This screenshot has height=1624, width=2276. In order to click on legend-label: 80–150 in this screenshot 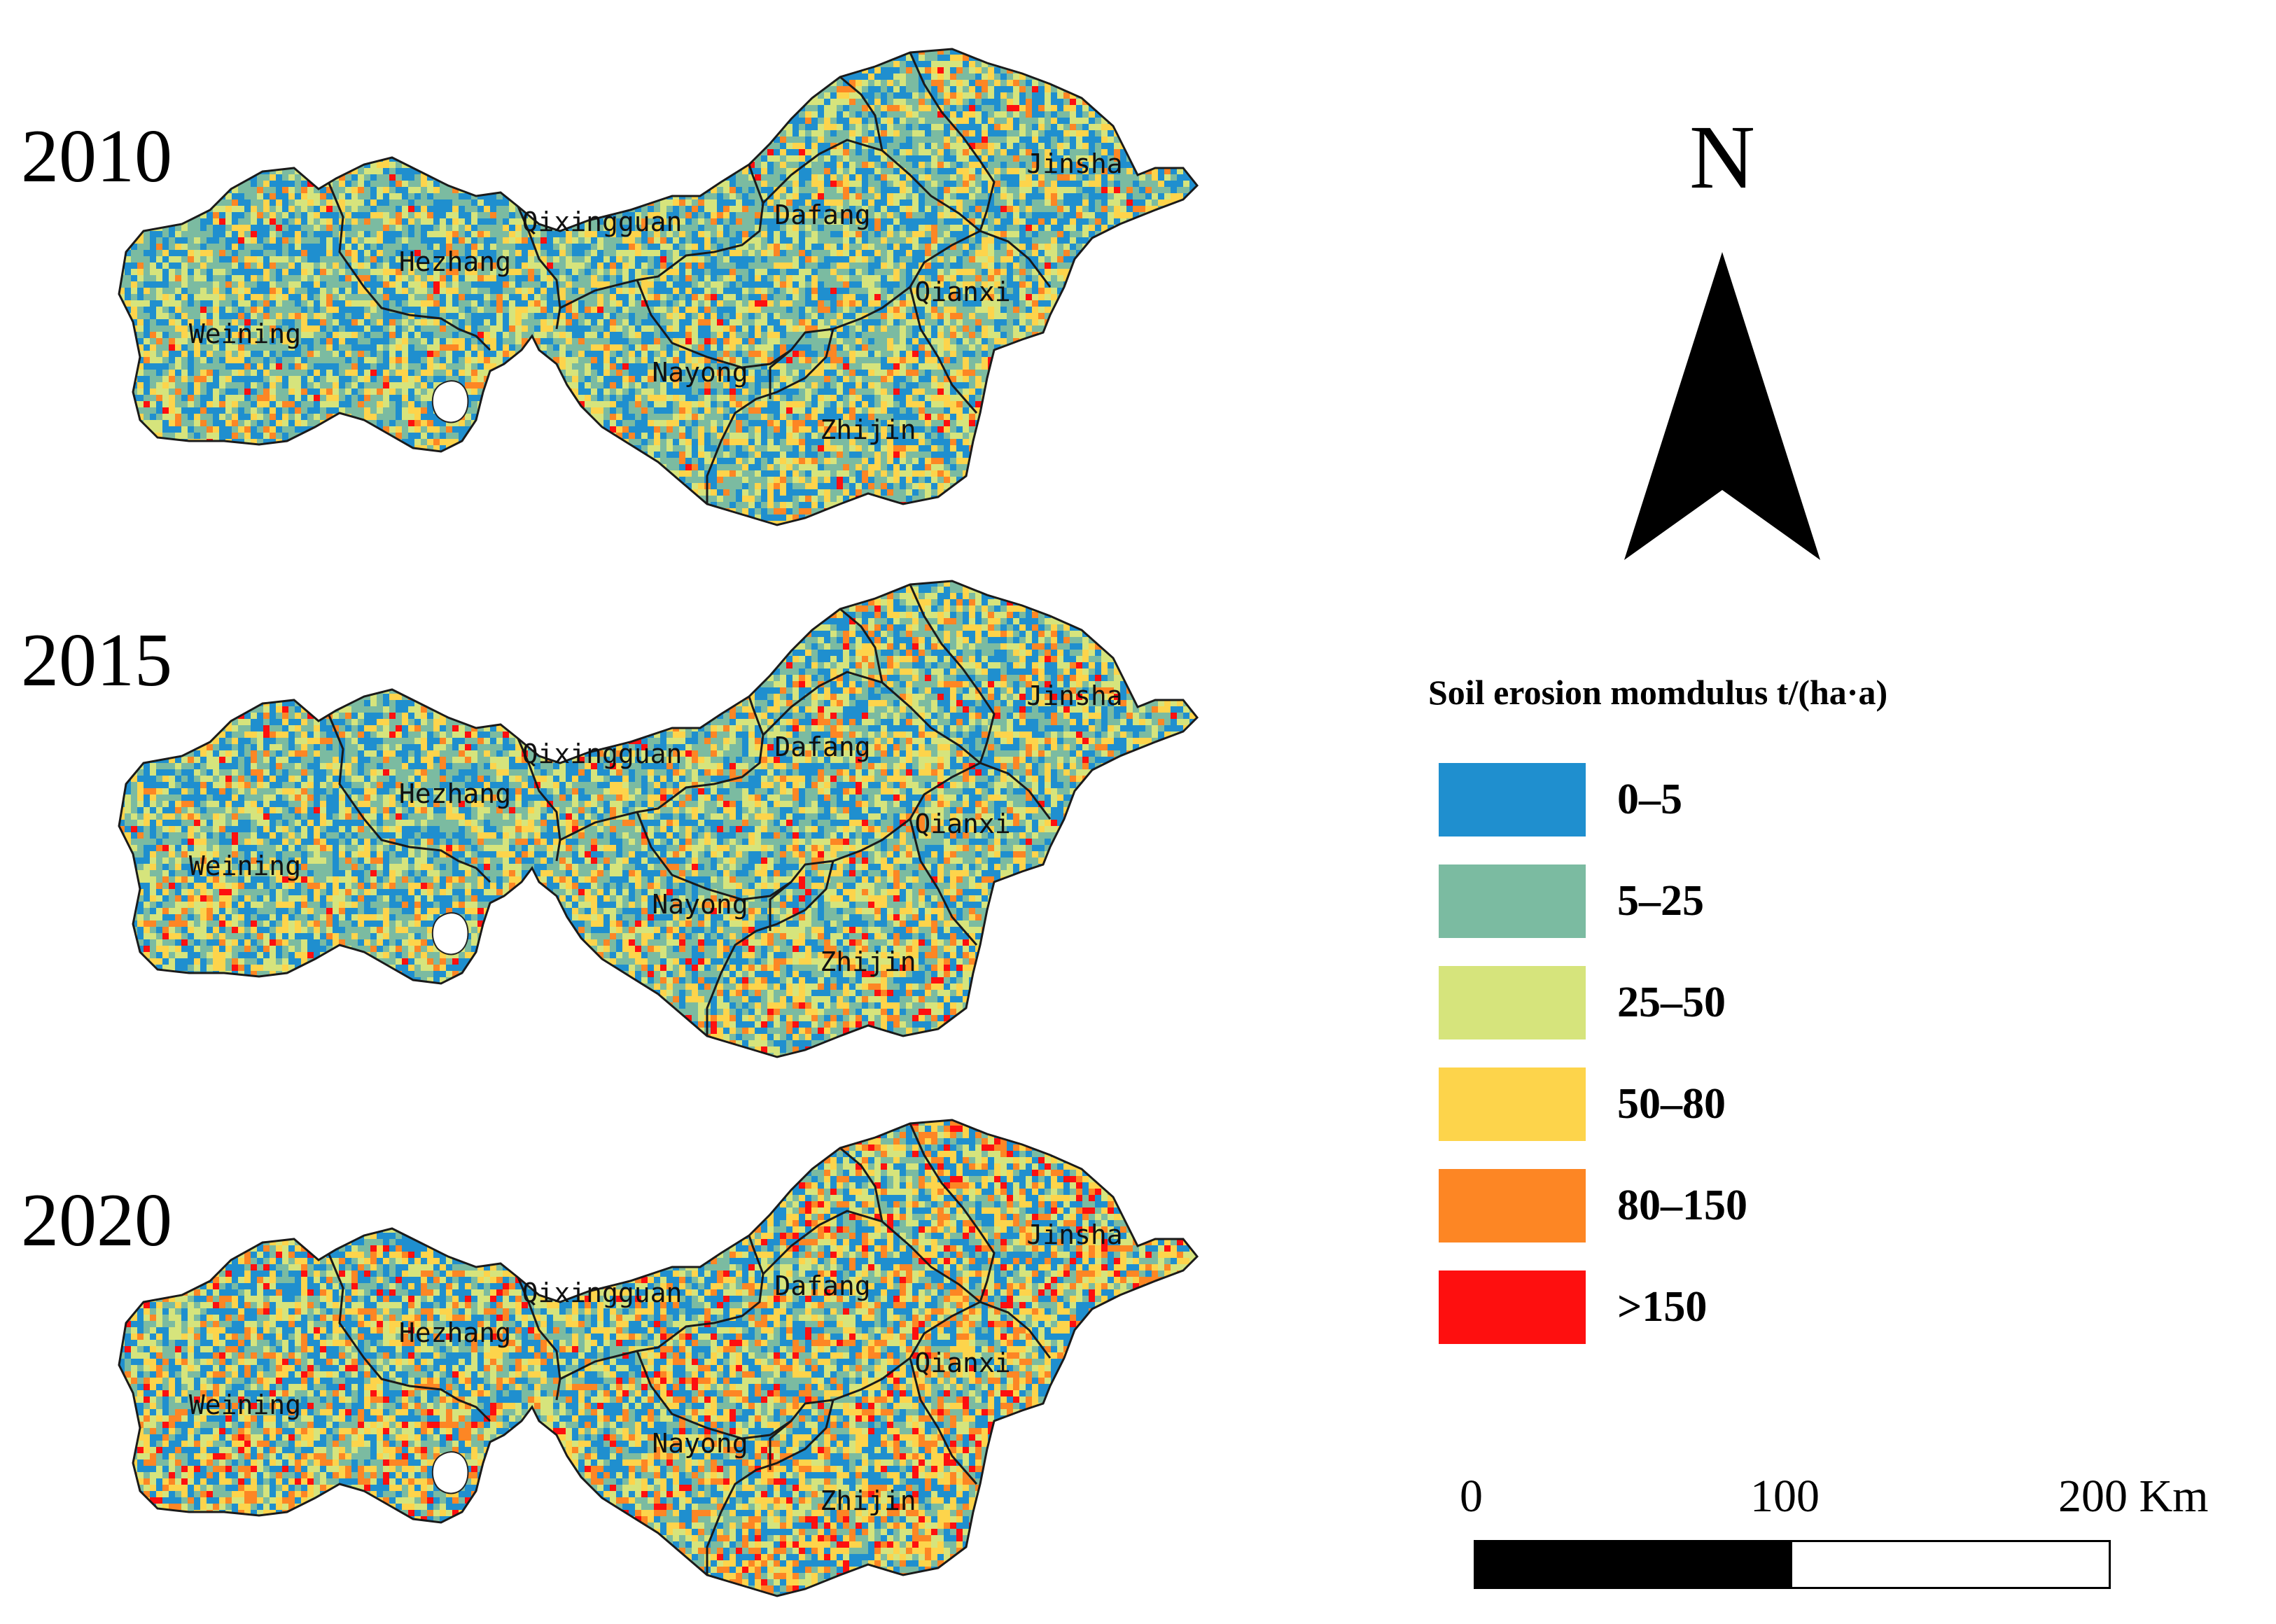, I will do `click(1682, 1206)`.